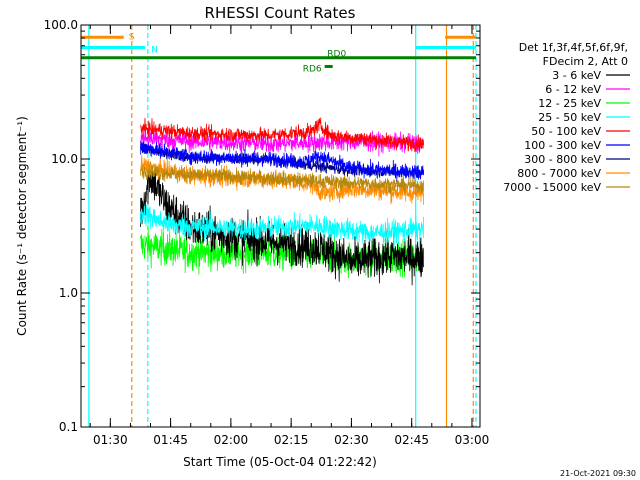 This screenshot has height=480, width=640. What do you see at coordinates (336, 55) in the screenshot?
I see `flag-label-rd0: RD0` at bounding box center [336, 55].